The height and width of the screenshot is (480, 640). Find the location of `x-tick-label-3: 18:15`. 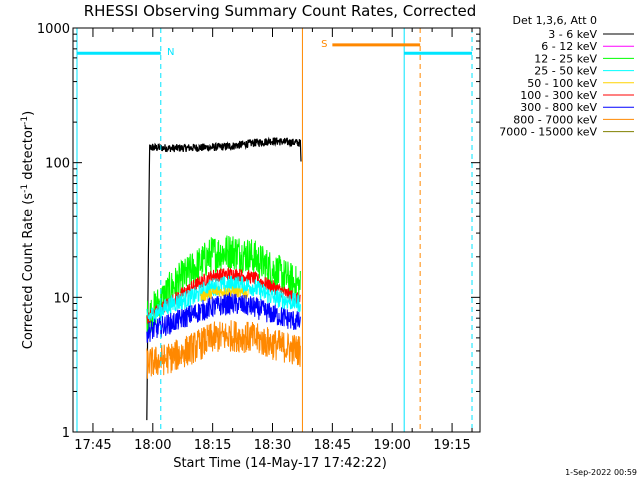

x-tick-label-3: 18:15 is located at coordinates (212, 445).